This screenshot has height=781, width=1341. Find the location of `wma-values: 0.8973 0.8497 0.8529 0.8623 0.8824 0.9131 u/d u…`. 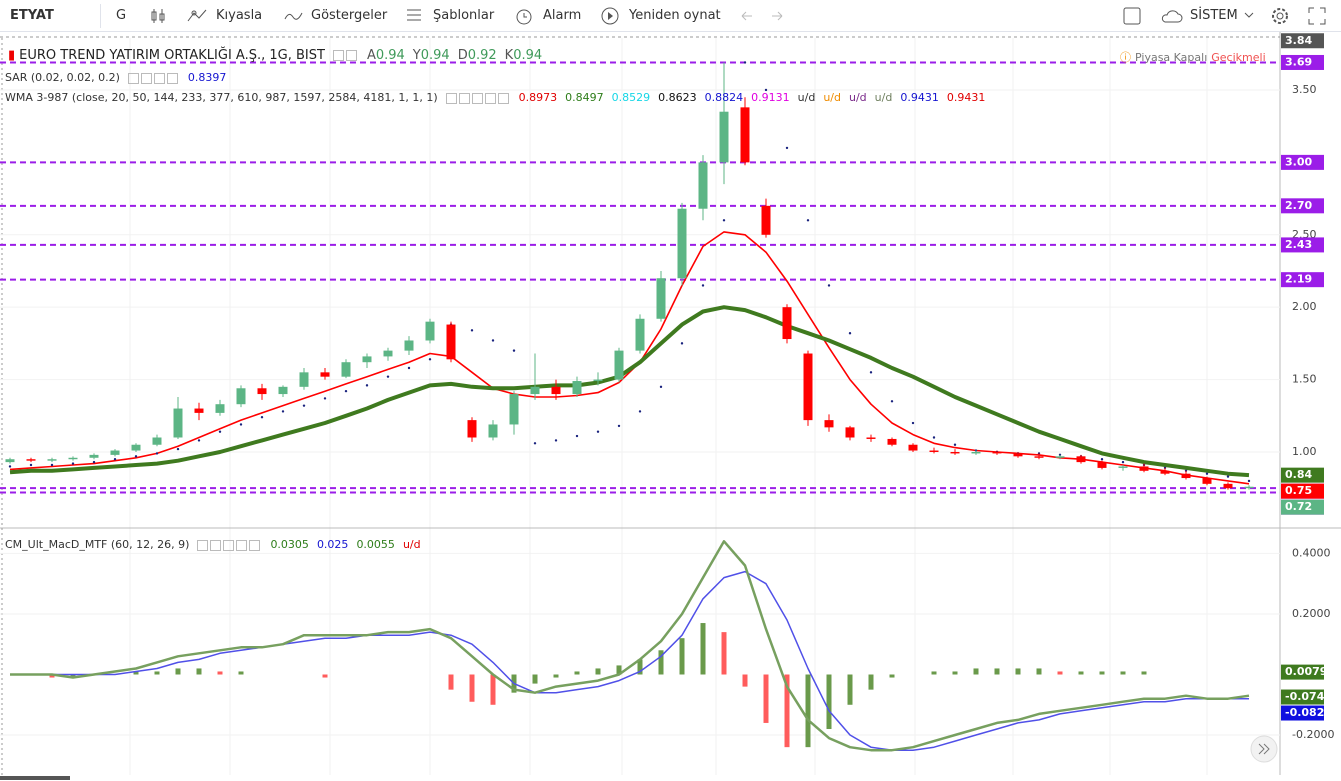

wma-values: 0.8973 0.8497 0.8529 0.8623 0.8824 0.9131 u/d u… is located at coordinates (756, 97).